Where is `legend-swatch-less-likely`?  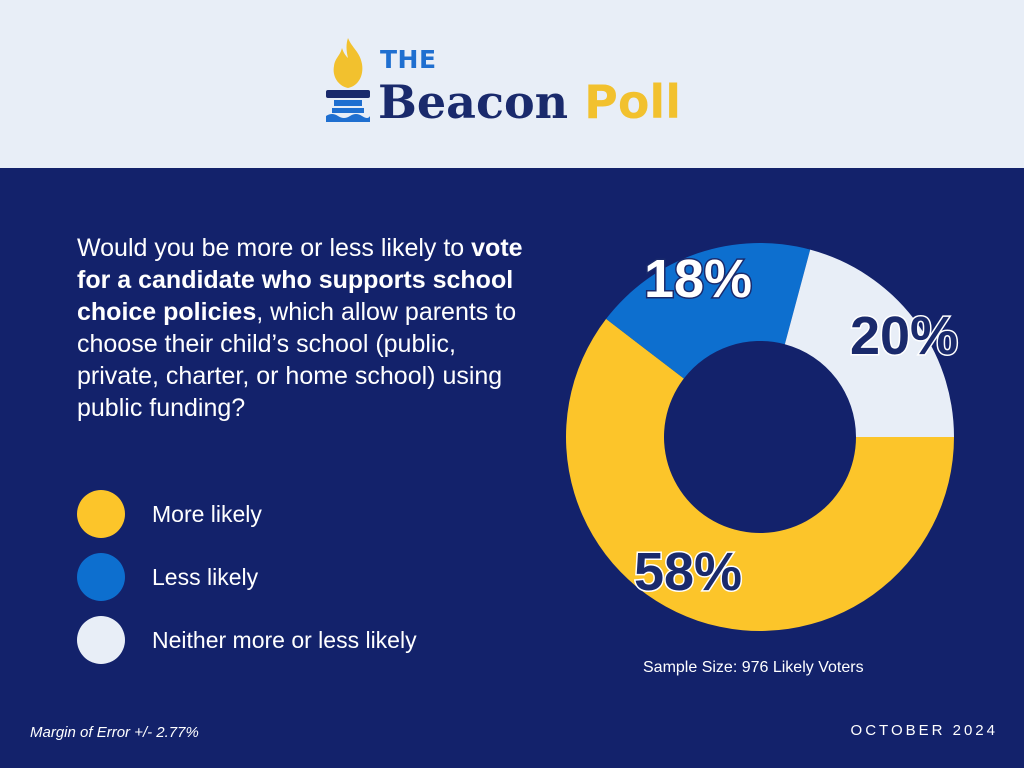 legend-swatch-less-likely is located at coordinates (101, 577).